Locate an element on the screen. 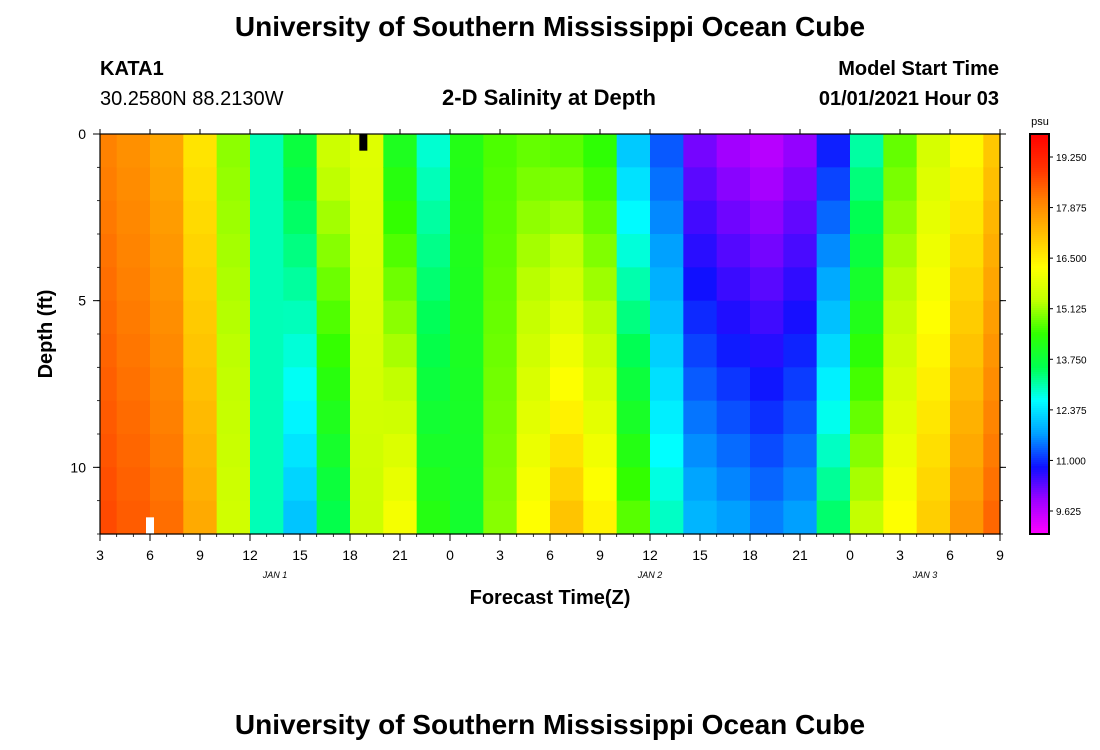 This screenshot has height=750, width=1100. x-tick-label: 18 is located at coordinates (350, 555).